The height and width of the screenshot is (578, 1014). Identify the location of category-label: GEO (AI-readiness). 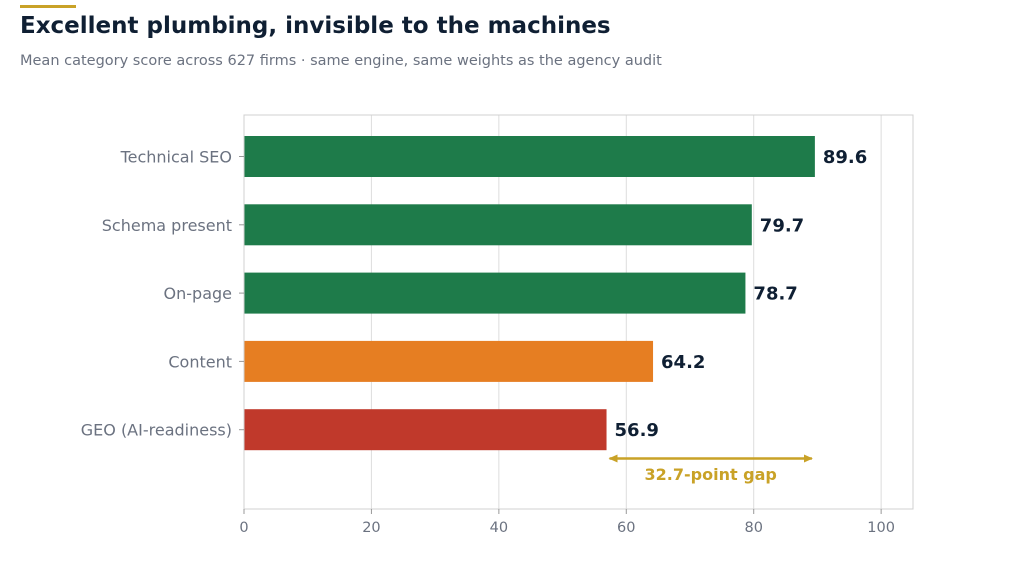
(156, 430).